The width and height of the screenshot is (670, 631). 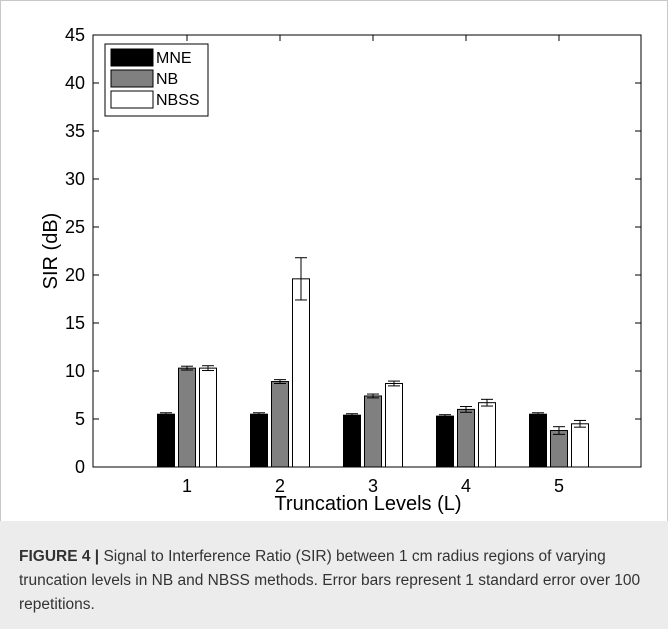 What do you see at coordinates (75, 371) in the screenshot?
I see `y-tick-label: 10` at bounding box center [75, 371].